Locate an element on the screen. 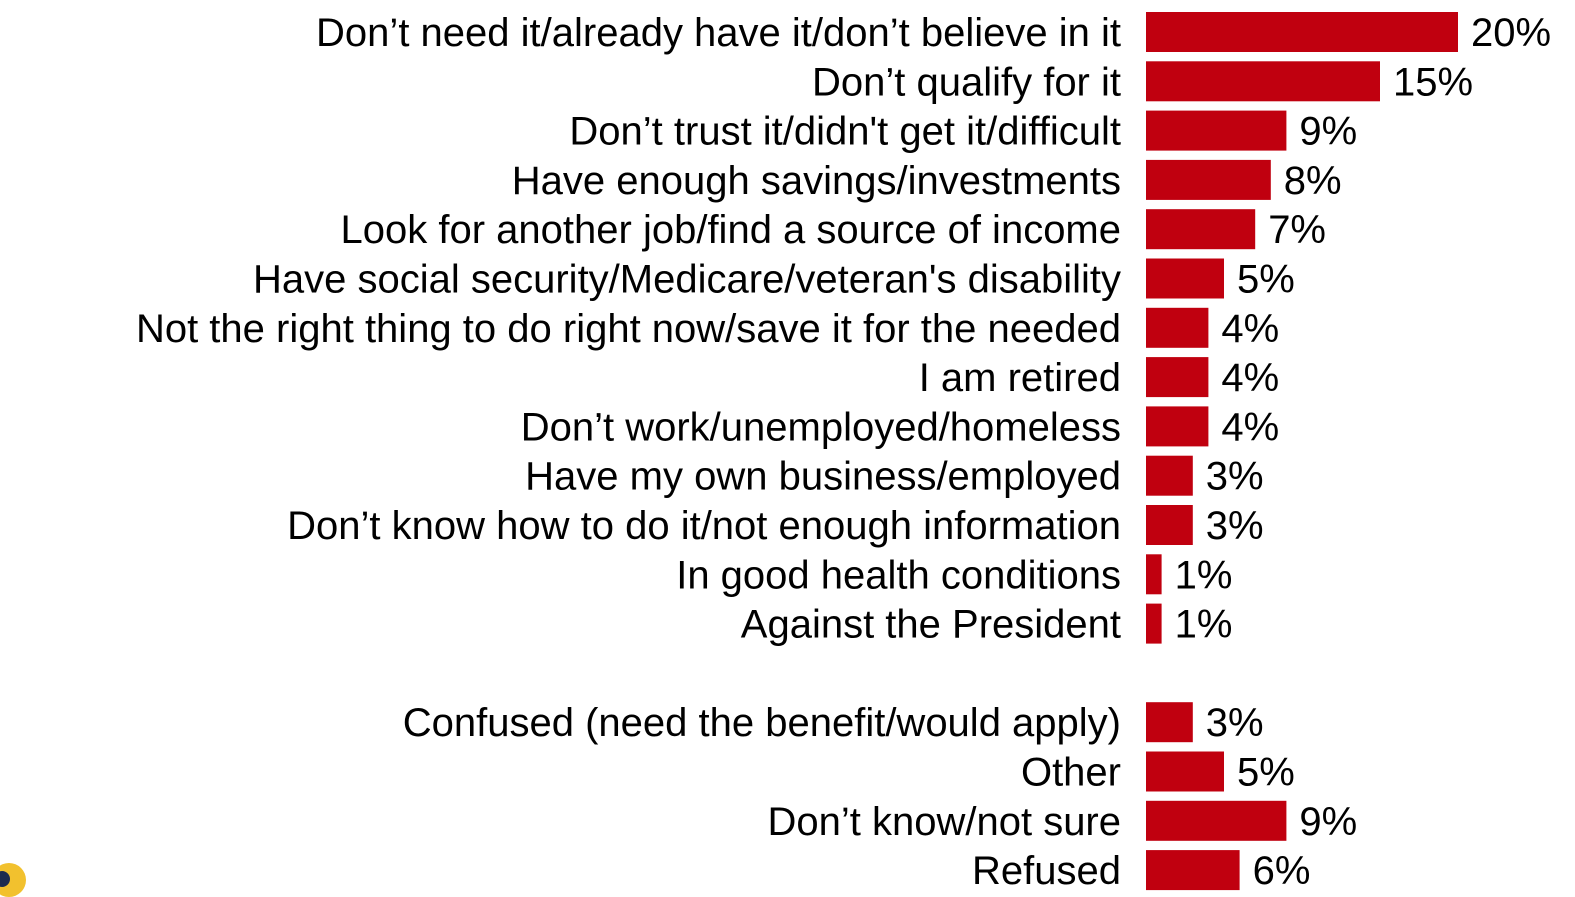 The height and width of the screenshot is (897, 1575). bar-row: Other 5% is located at coordinates (1158, 773).